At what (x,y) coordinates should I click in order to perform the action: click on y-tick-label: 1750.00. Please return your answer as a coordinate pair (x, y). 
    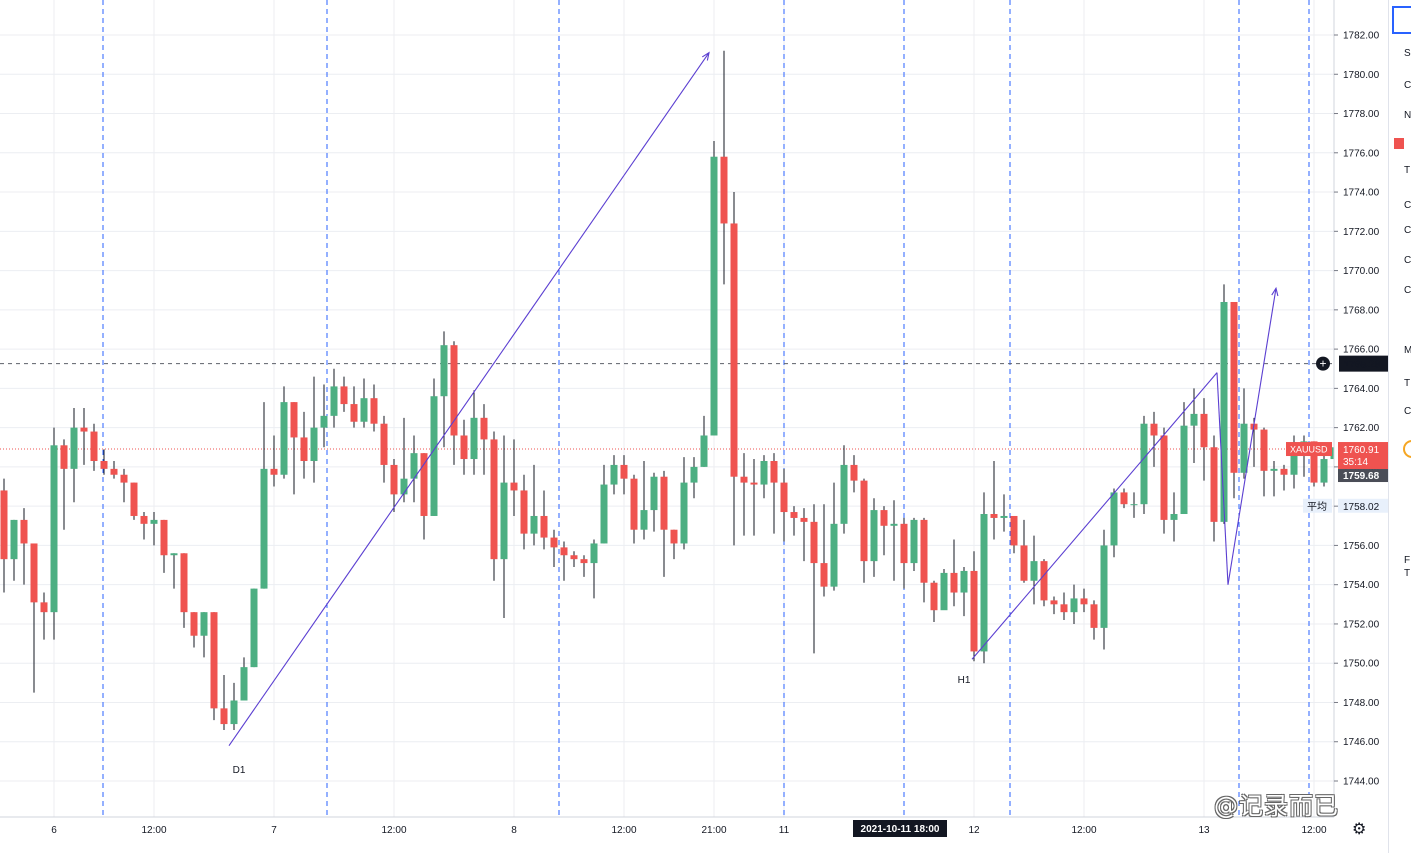
    Looking at the image, I should click on (1361, 664).